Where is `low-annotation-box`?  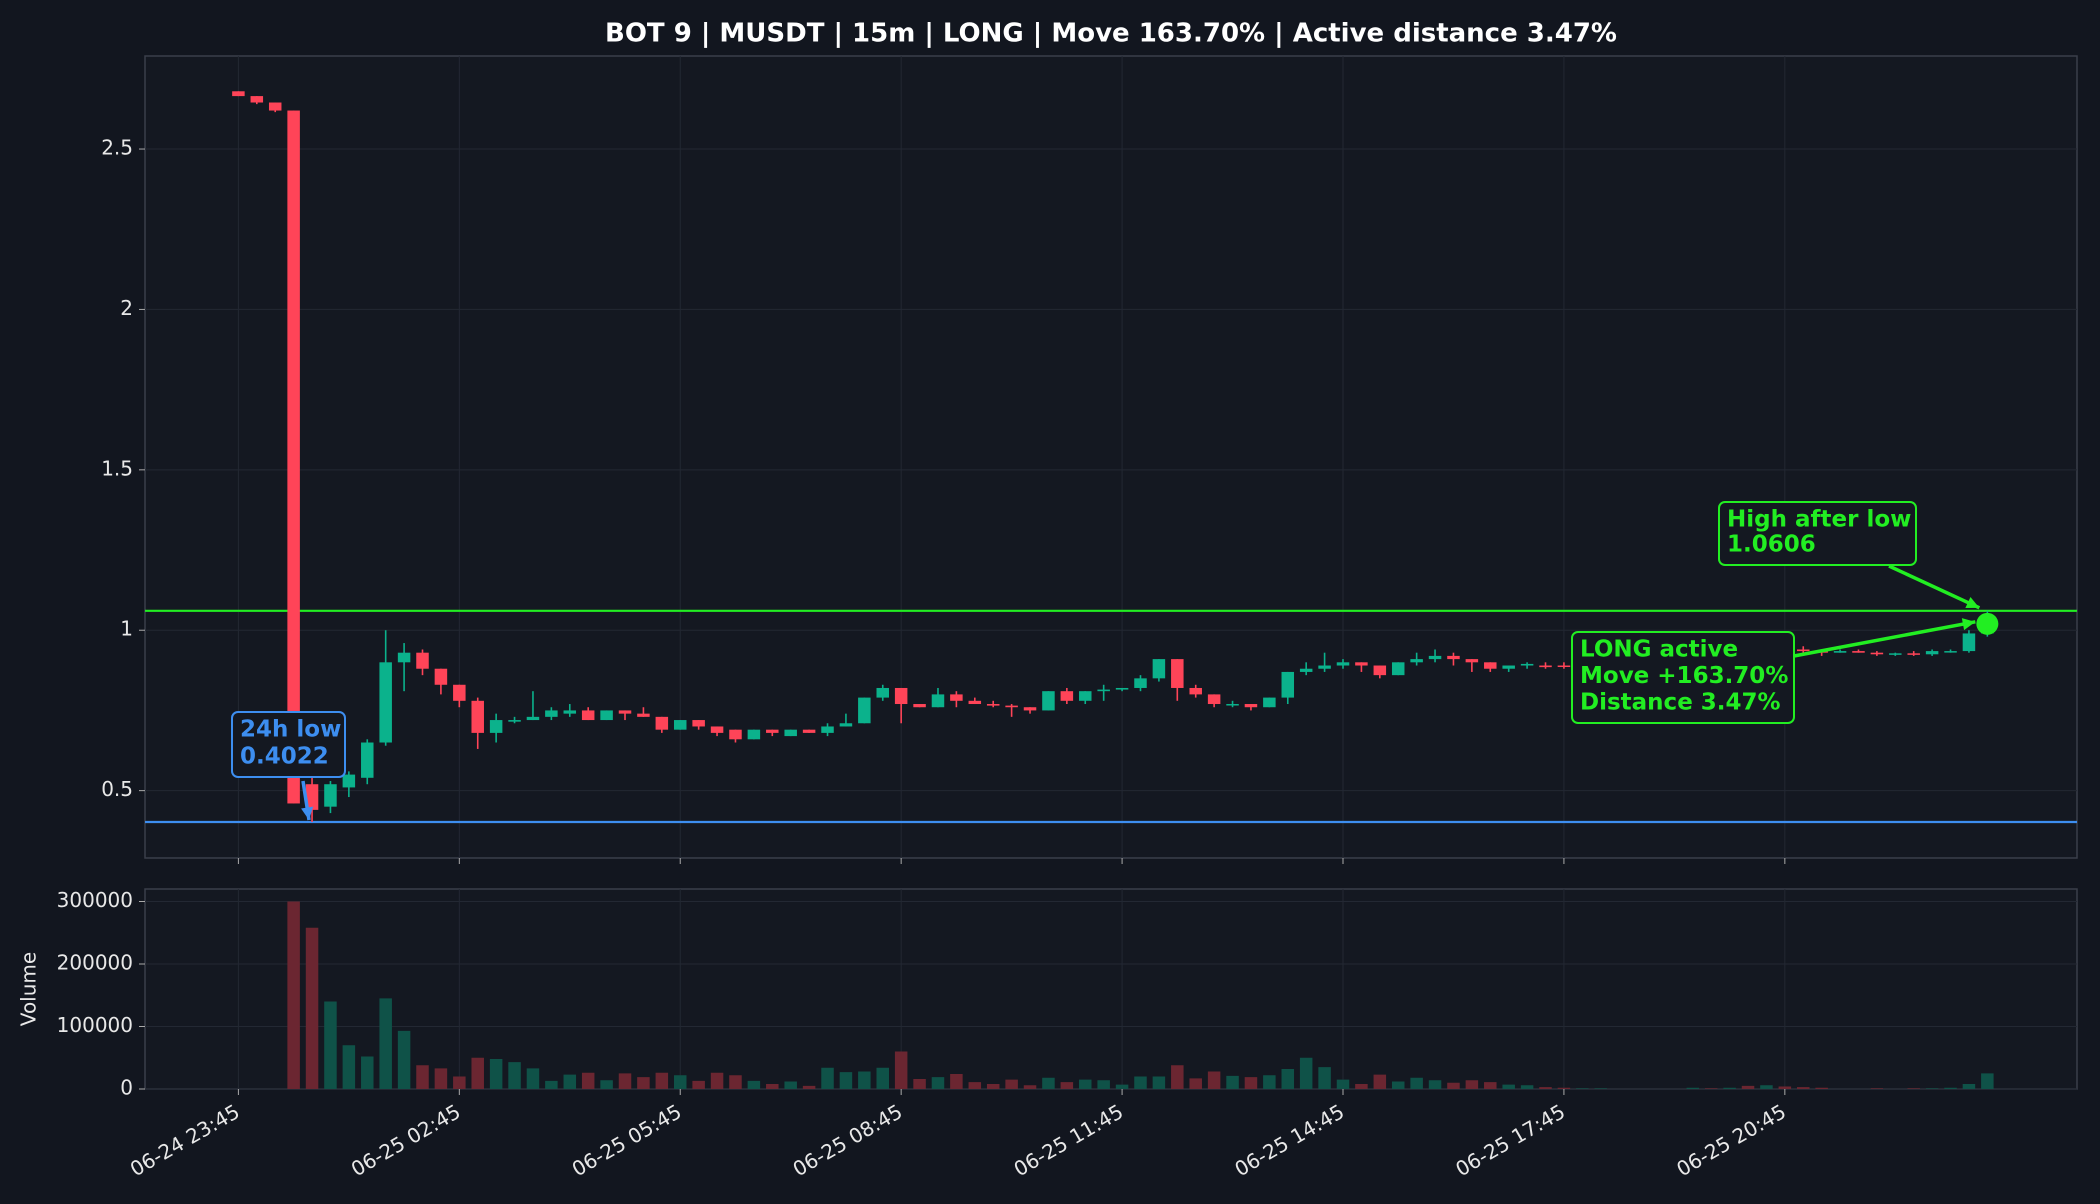 low-annotation-box is located at coordinates (288, 744).